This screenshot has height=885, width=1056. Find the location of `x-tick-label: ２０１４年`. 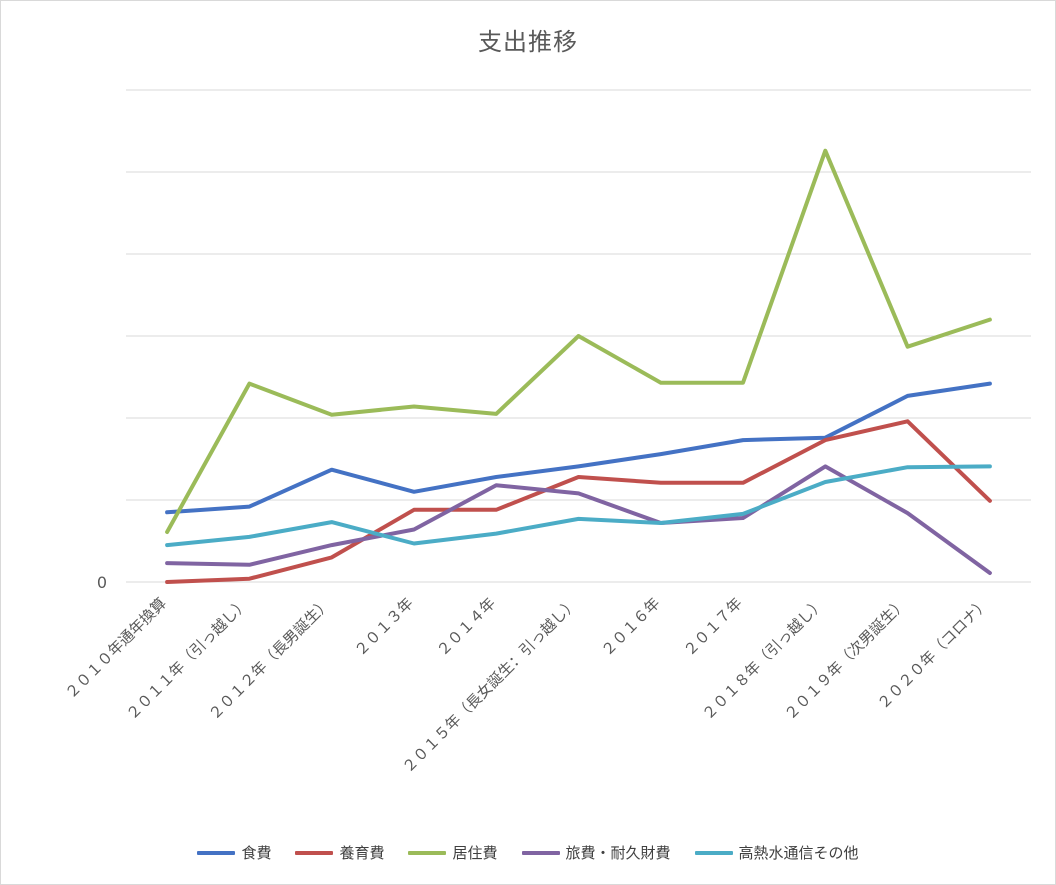

x-tick-label: ２０１４年 is located at coordinates (466, 627).